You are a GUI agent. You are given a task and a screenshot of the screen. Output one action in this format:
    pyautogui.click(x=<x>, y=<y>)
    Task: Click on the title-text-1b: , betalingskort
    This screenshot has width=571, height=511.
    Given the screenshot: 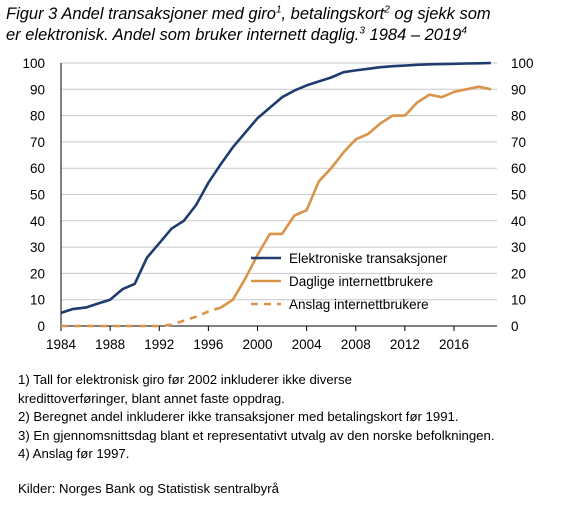 What is the action you would take?
    pyautogui.click(x=333, y=14)
    